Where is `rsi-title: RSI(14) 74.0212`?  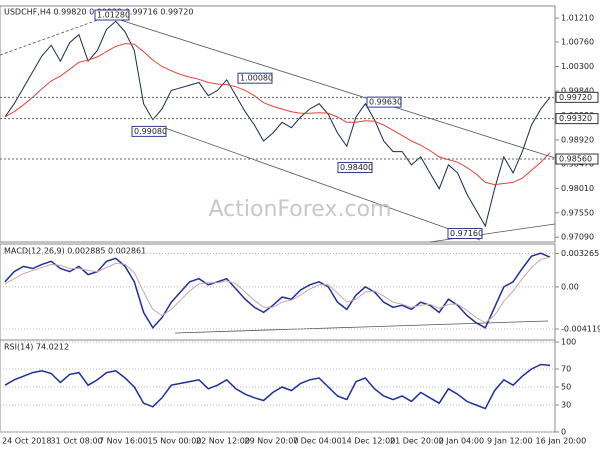
rsi-title: RSI(14) 74.0212 is located at coordinates (36, 347).